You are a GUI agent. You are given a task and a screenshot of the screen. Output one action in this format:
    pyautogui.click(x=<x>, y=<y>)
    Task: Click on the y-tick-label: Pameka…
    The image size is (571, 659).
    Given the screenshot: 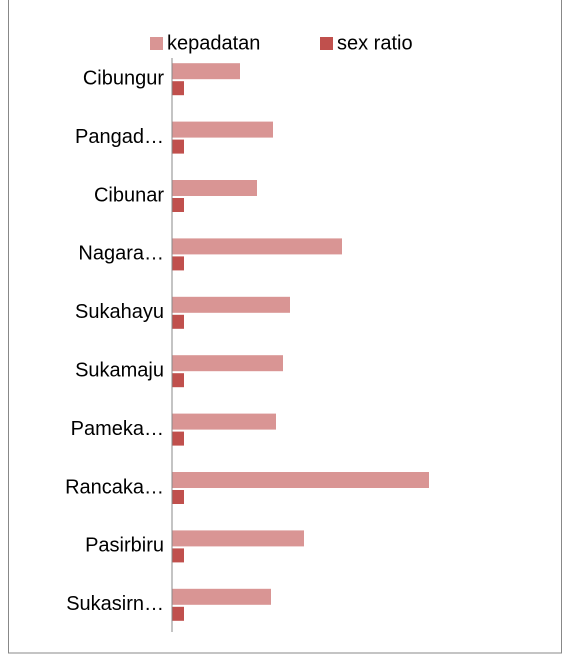 What is the action you would take?
    pyautogui.click(x=117, y=429)
    